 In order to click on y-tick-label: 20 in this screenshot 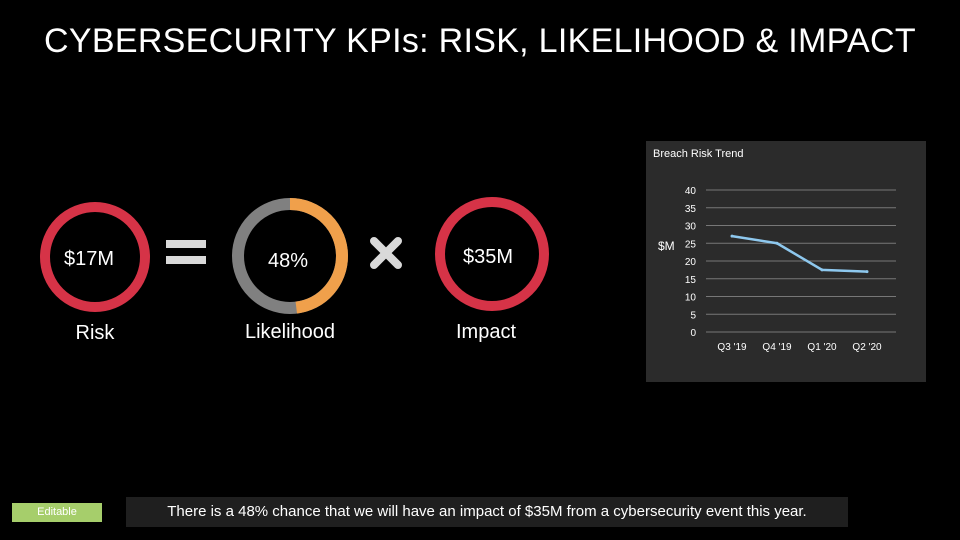, I will do `click(691, 262)`.